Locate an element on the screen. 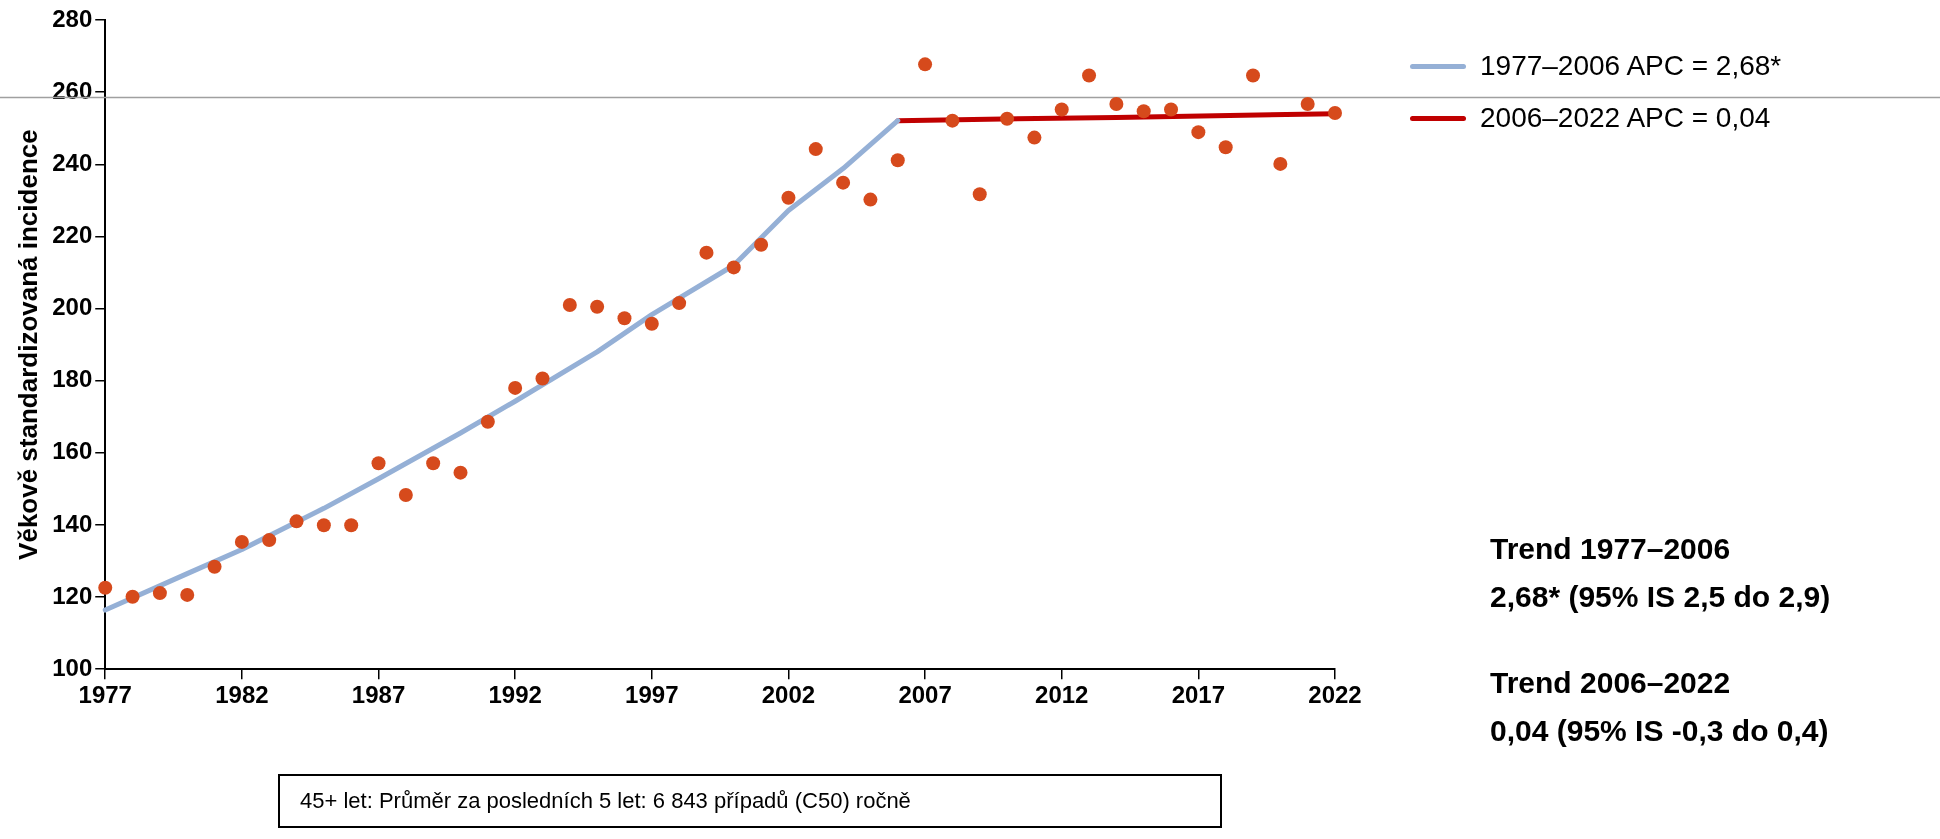 This screenshot has width=1940, height=839. text: Trend 2006–2022 is located at coordinates (1611, 683).